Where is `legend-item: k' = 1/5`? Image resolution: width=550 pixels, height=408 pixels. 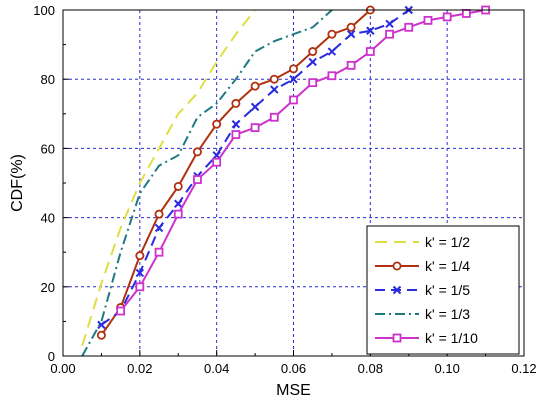
legend-item: k' = 1/5 is located at coordinates (422, 290).